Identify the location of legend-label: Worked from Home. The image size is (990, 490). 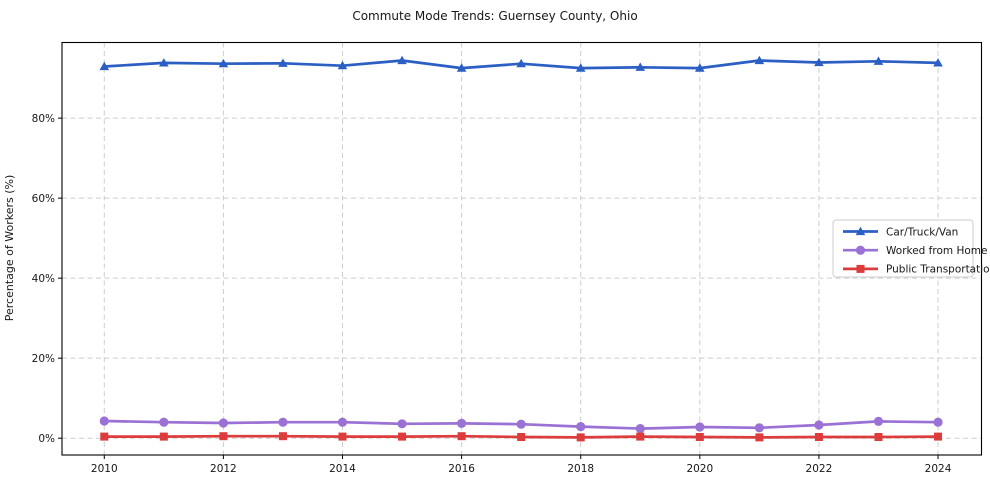
(936, 251).